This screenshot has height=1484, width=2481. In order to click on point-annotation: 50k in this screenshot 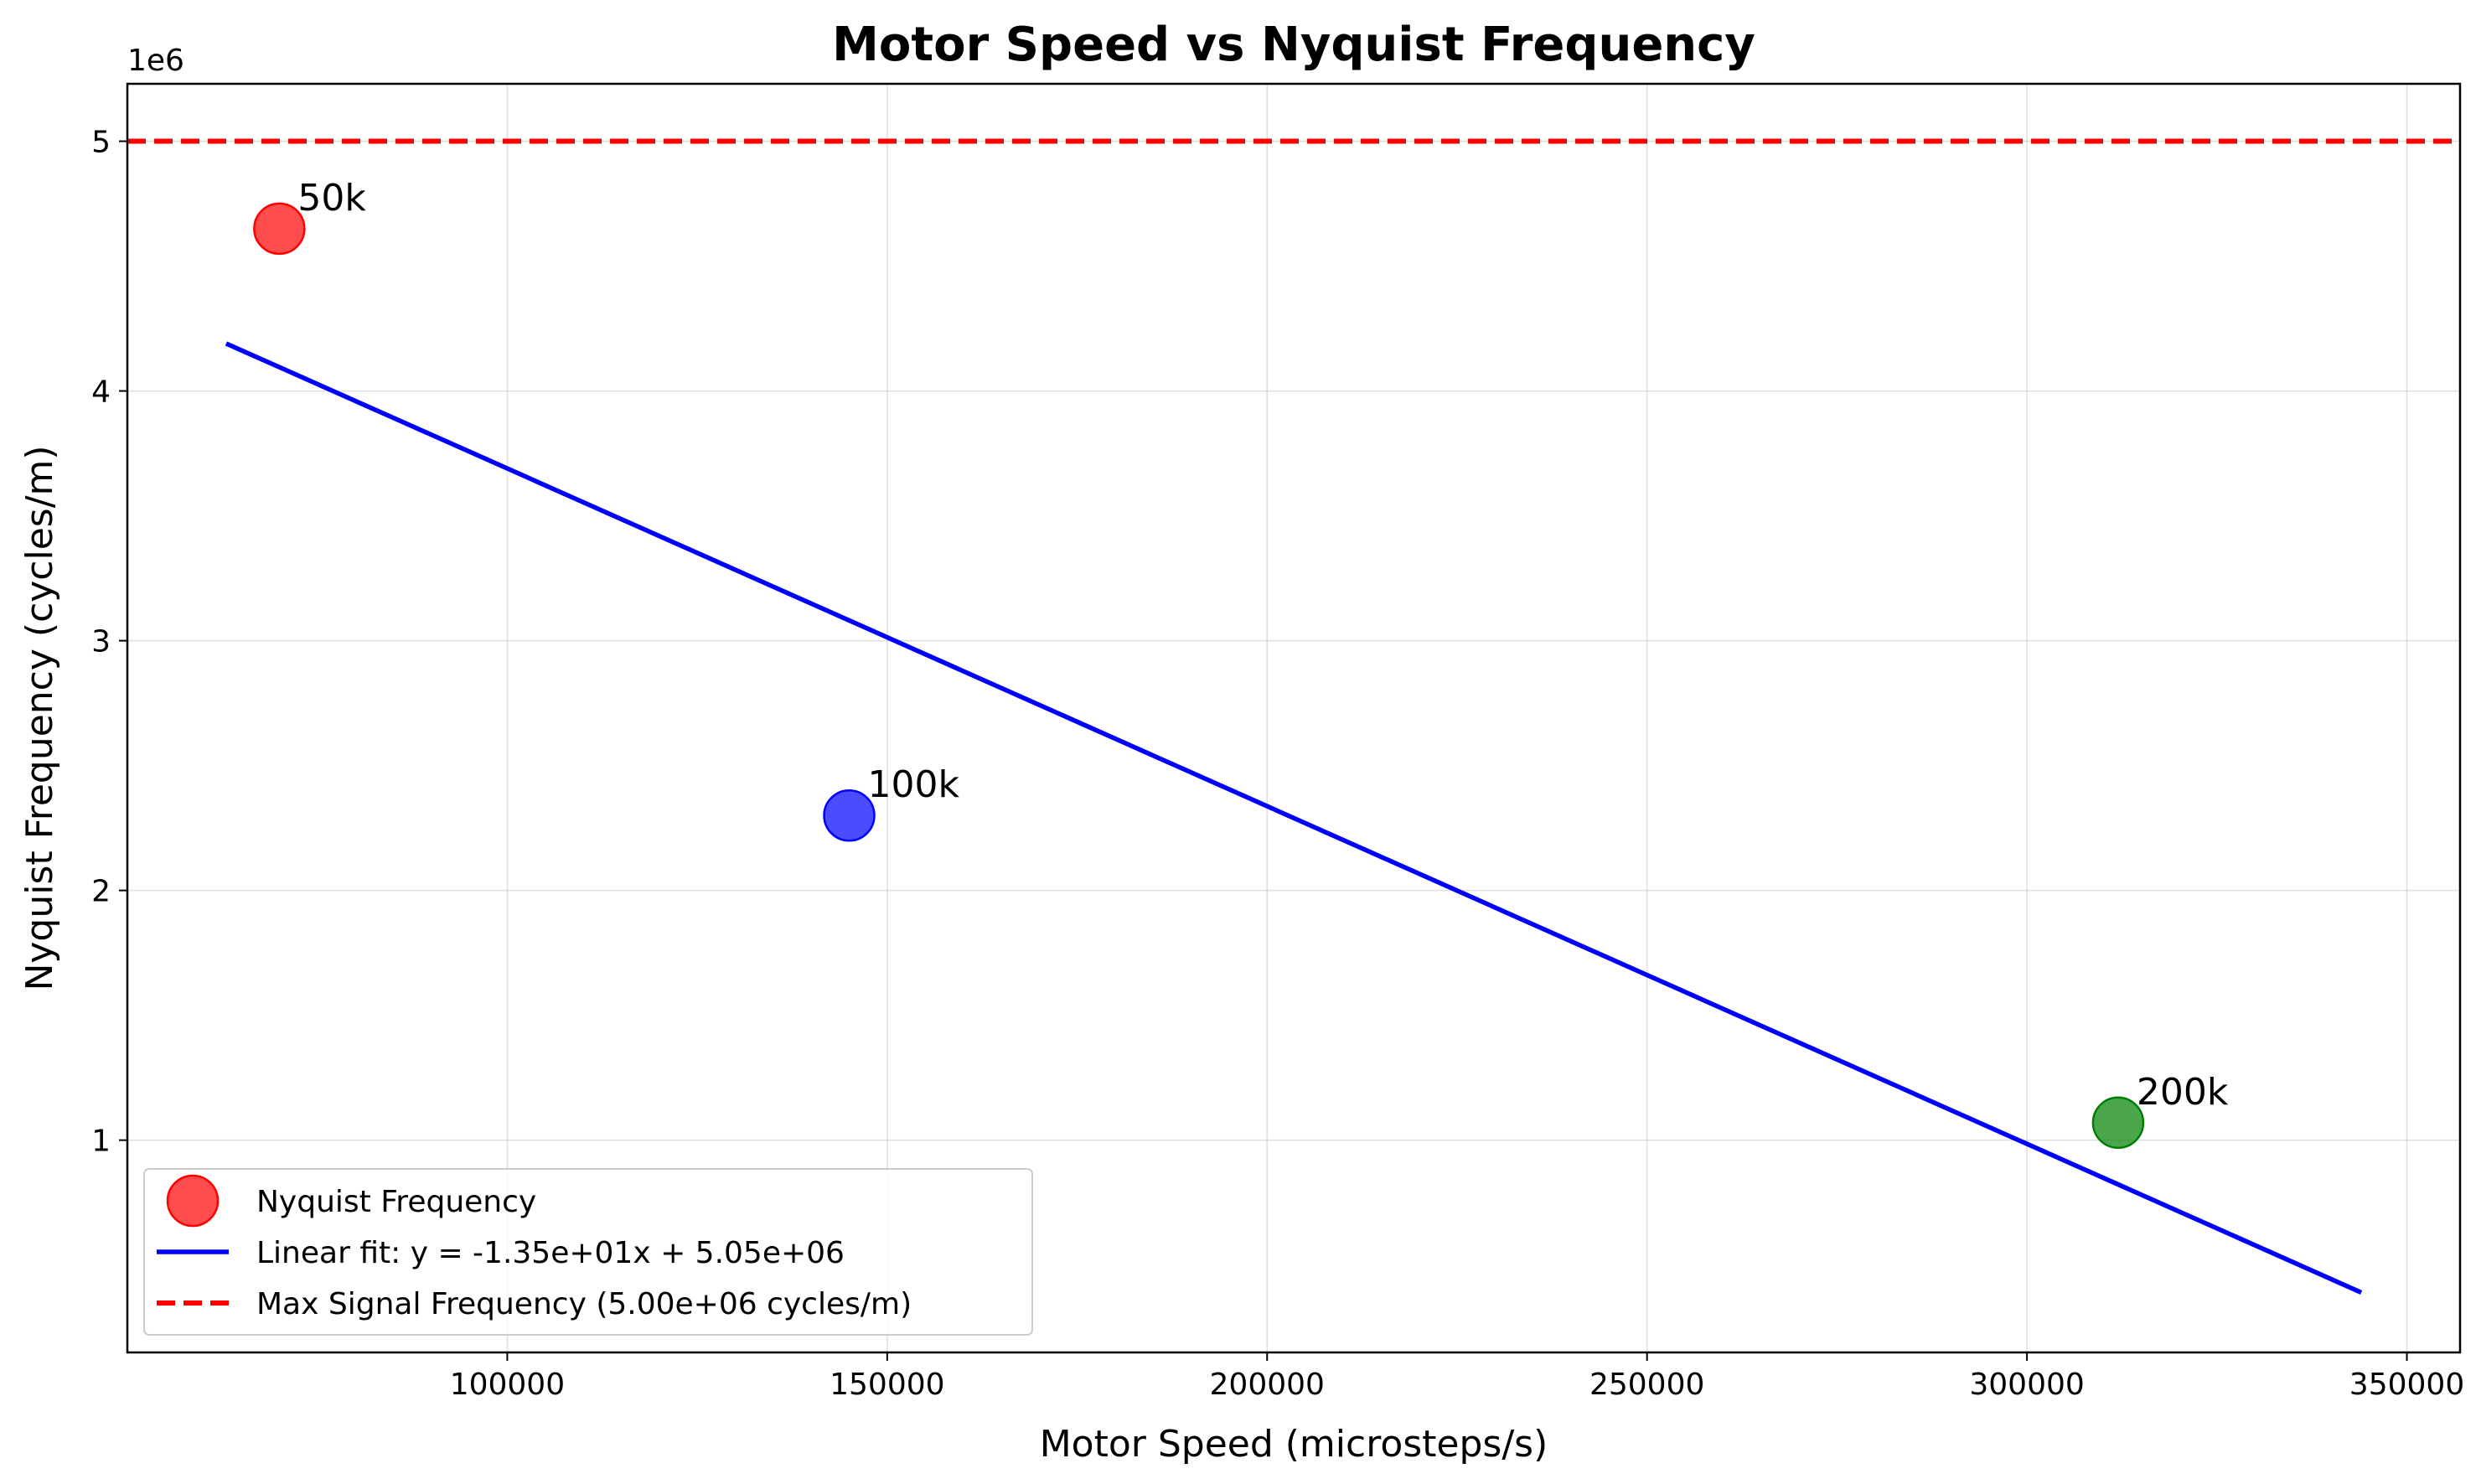, I will do `click(332, 199)`.